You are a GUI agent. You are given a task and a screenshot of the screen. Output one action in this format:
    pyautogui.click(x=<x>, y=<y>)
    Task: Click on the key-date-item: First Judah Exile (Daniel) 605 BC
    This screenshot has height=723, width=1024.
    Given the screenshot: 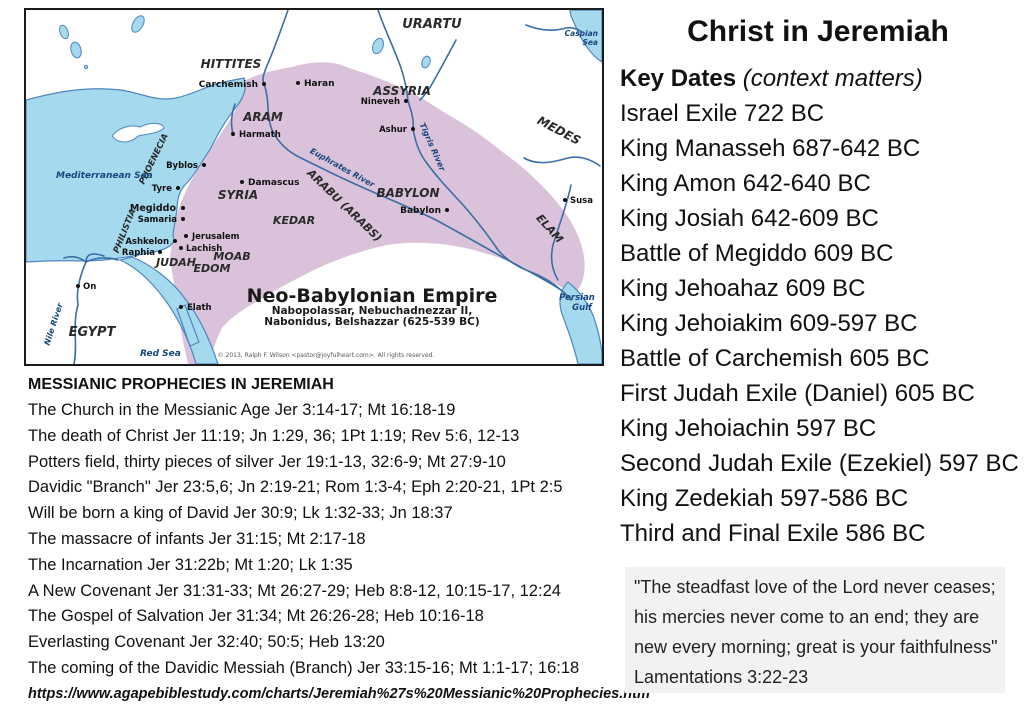 What is the action you would take?
    pyautogui.click(x=797, y=393)
    